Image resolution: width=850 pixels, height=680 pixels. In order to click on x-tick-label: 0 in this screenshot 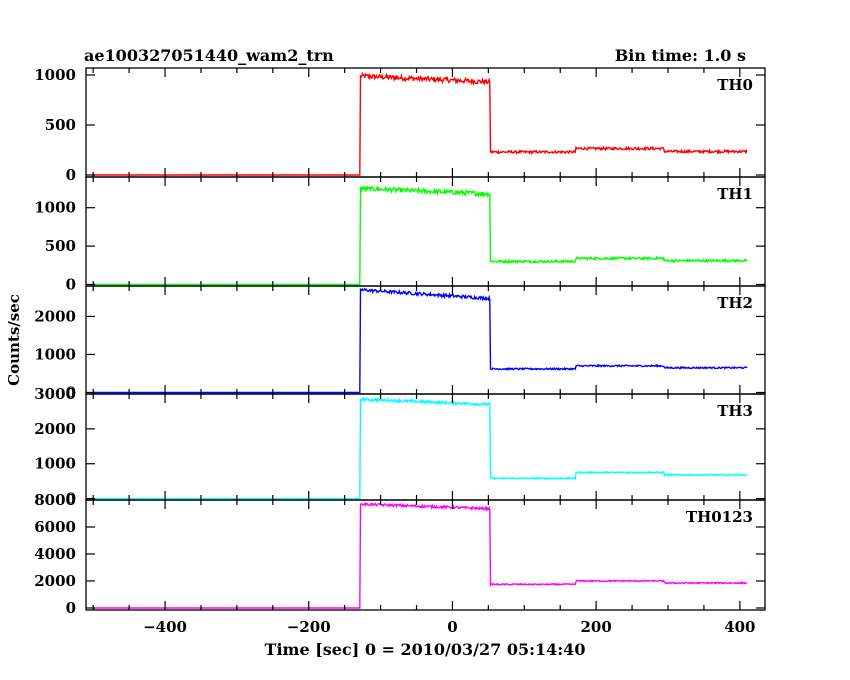, I will do `click(452, 627)`.